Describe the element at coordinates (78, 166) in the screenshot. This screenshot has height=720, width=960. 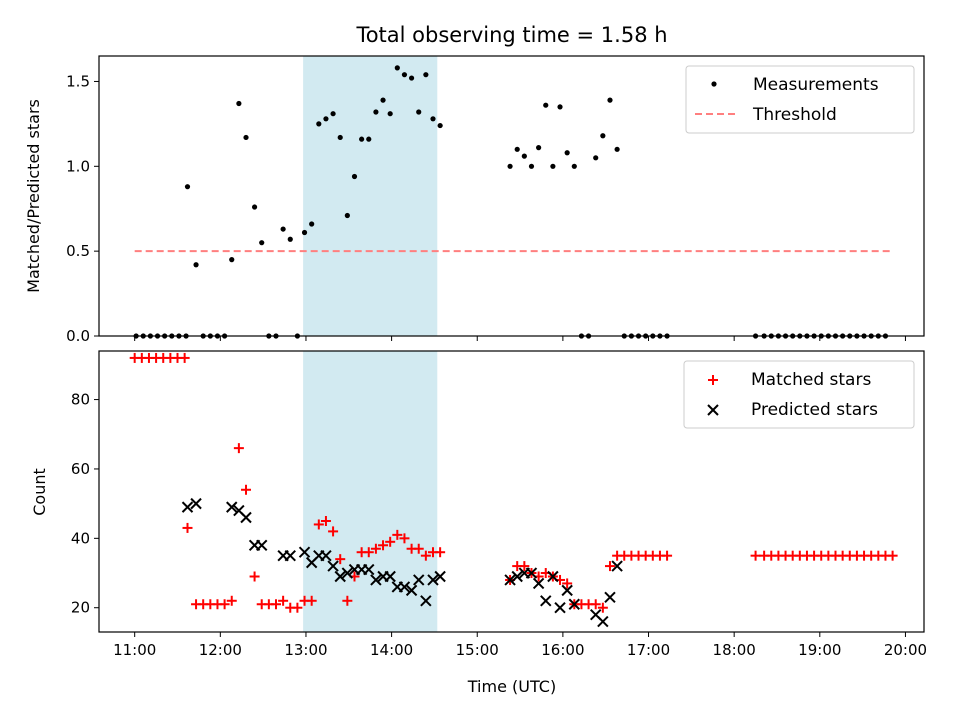
I see `y-tick-label: 1.0` at that location.